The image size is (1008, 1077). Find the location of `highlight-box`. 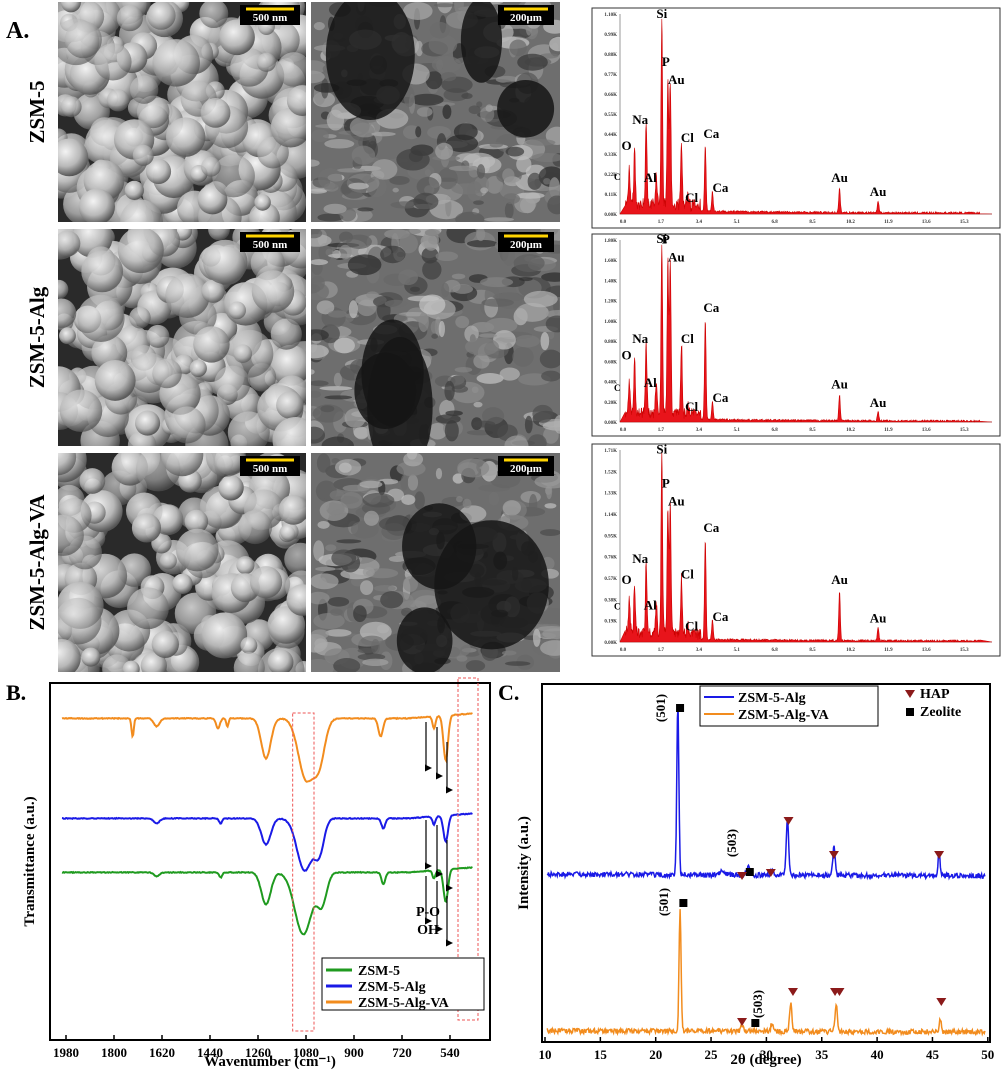

highlight-box is located at coordinates (303, 872).